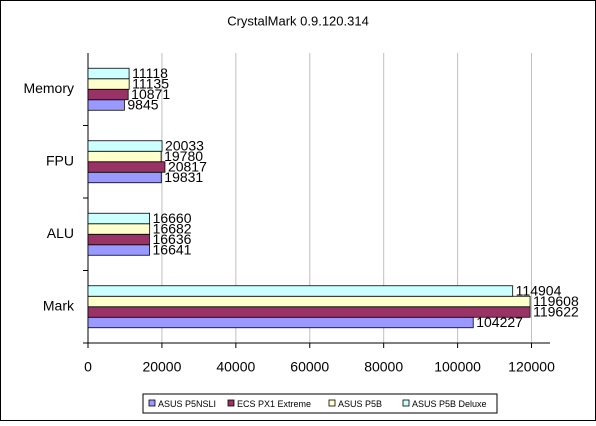 This screenshot has height=426, width=596. Describe the element at coordinates (60, 160) in the screenshot. I see `y-tick-label: FPU` at that location.